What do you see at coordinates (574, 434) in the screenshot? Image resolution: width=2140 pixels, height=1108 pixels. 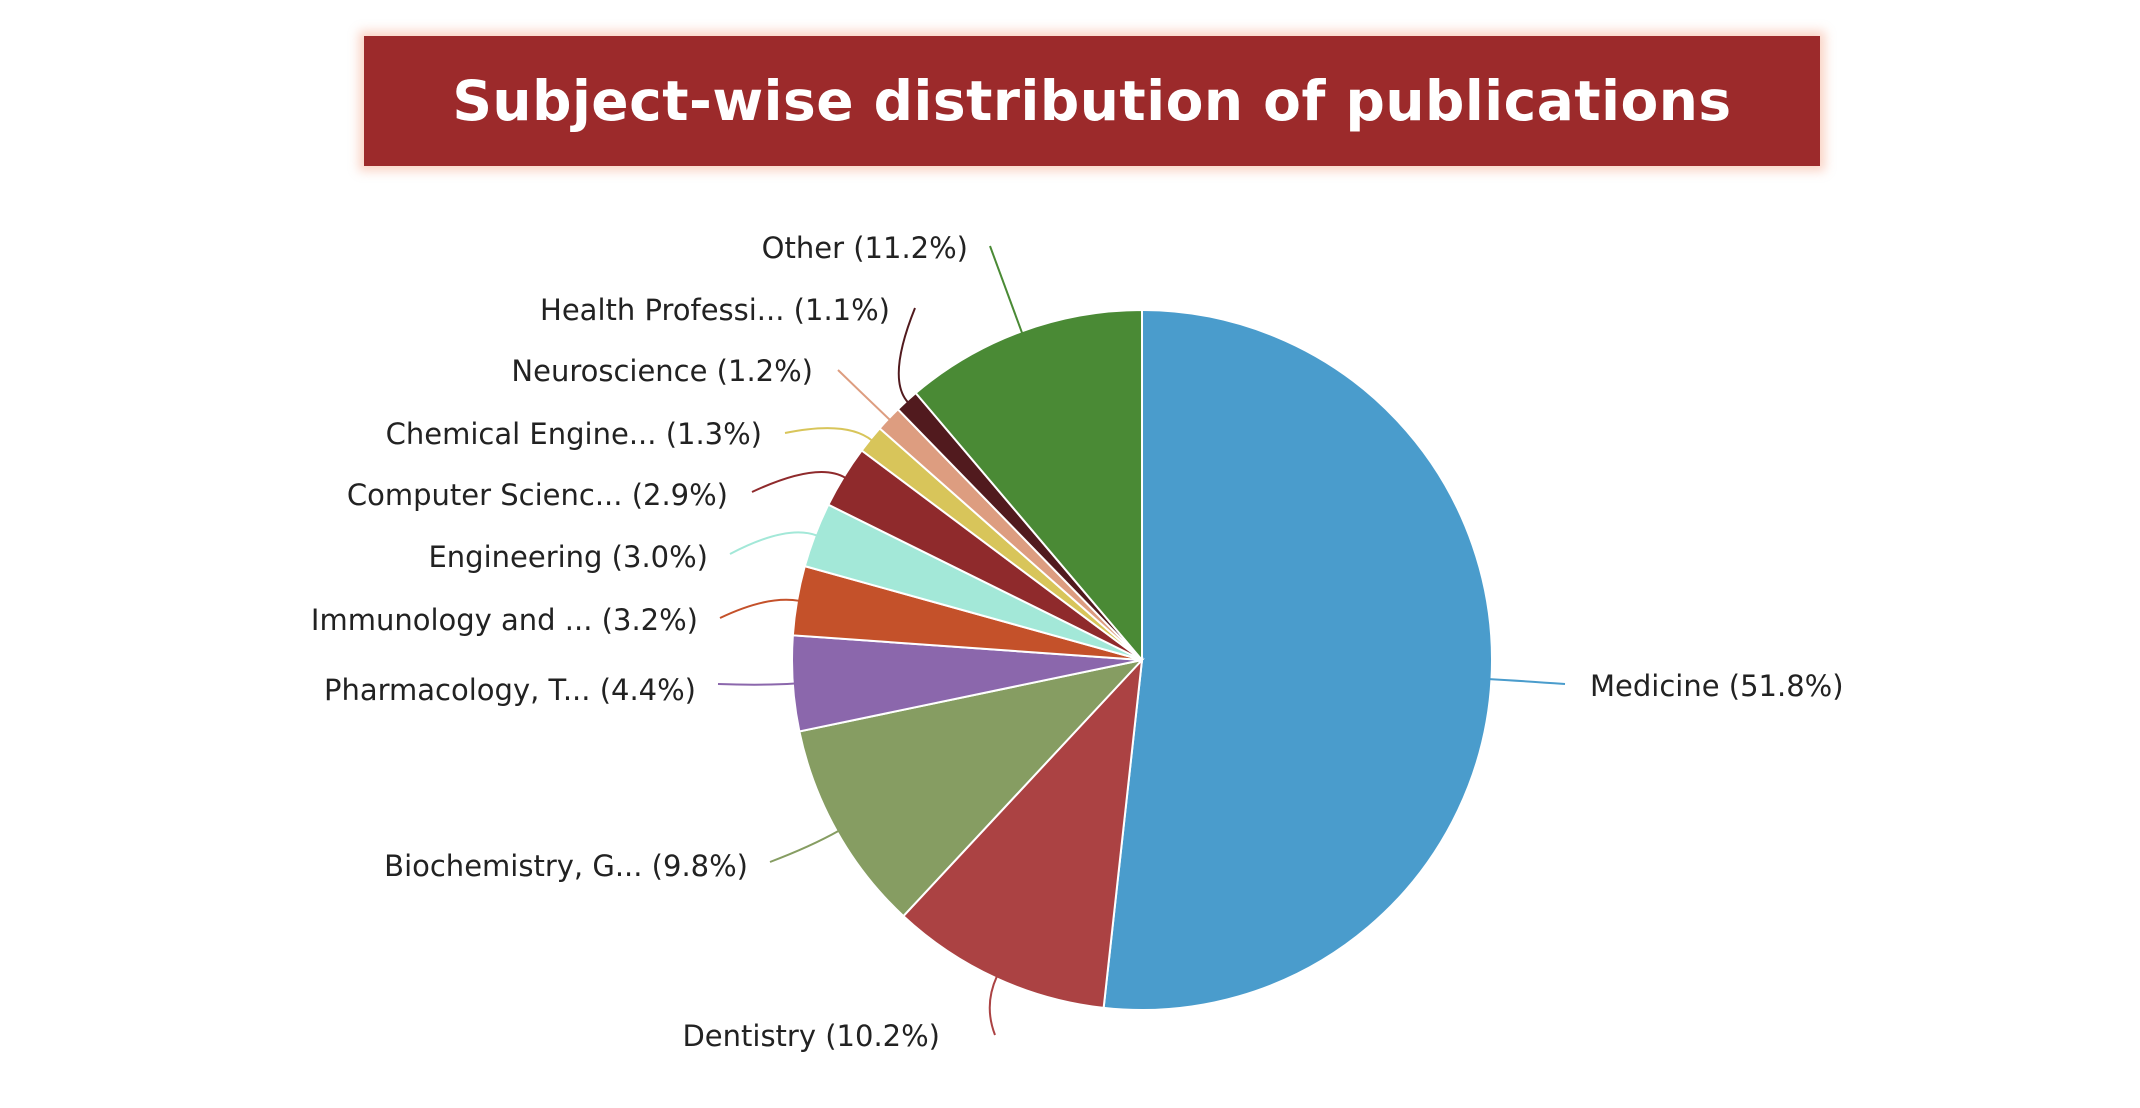 I see `slice-label: Chemical Engine... (1.3%)` at bounding box center [574, 434].